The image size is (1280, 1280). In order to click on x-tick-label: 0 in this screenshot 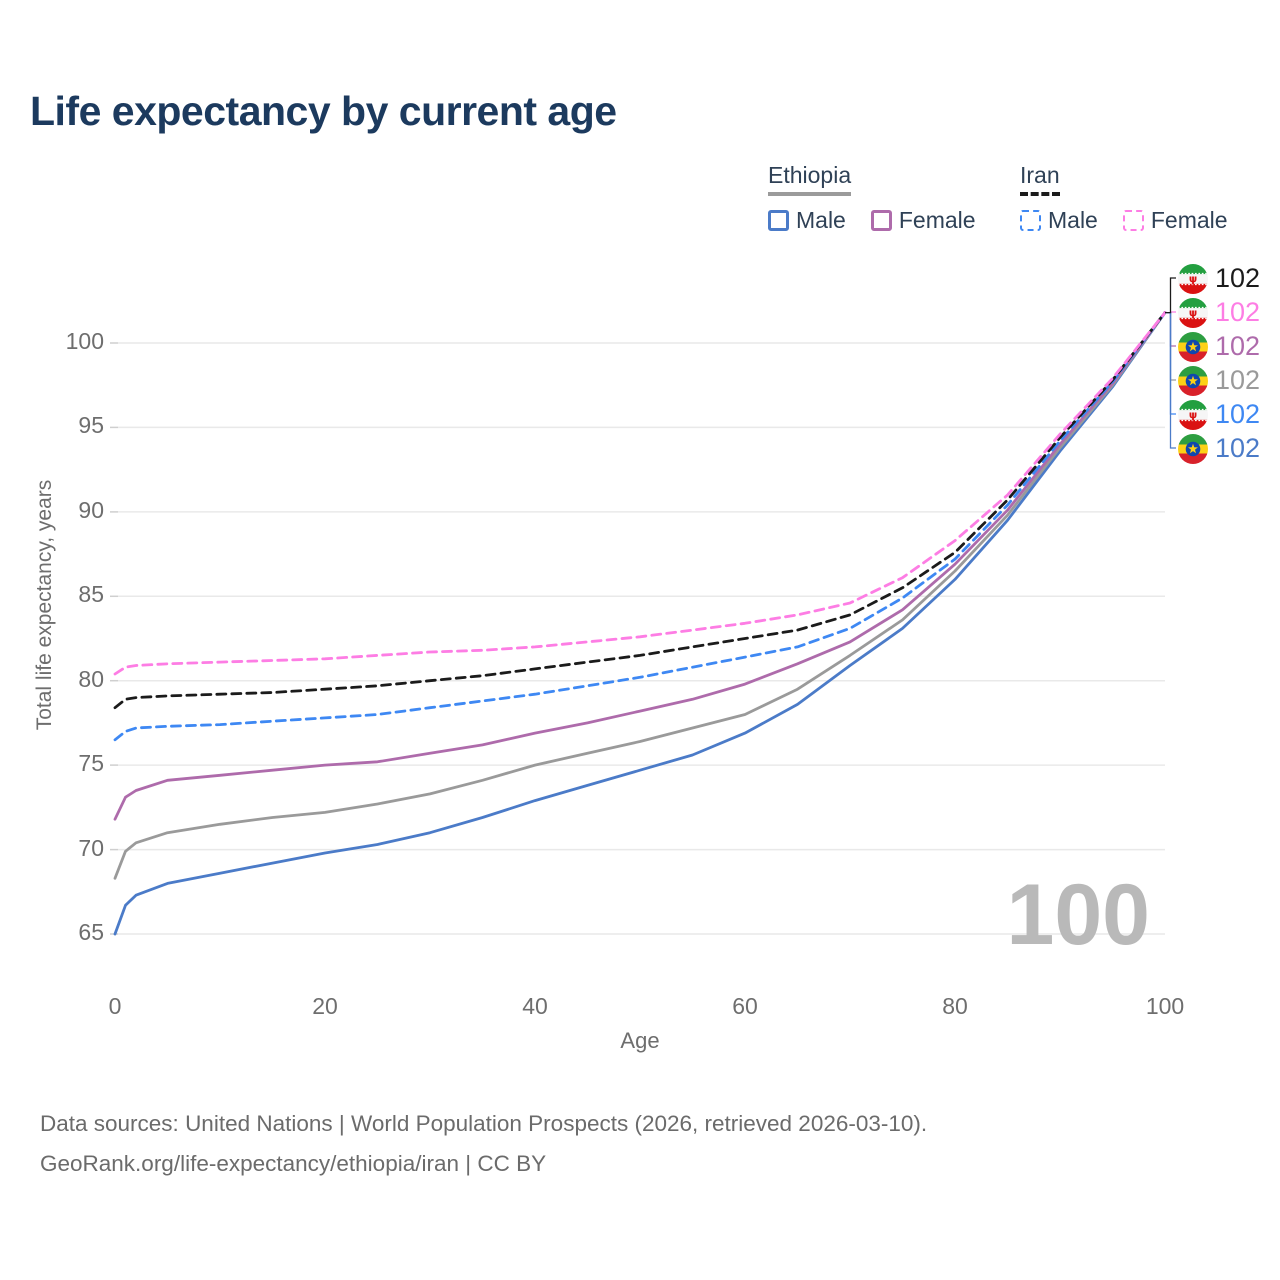, I will do `click(115, 1006)`.